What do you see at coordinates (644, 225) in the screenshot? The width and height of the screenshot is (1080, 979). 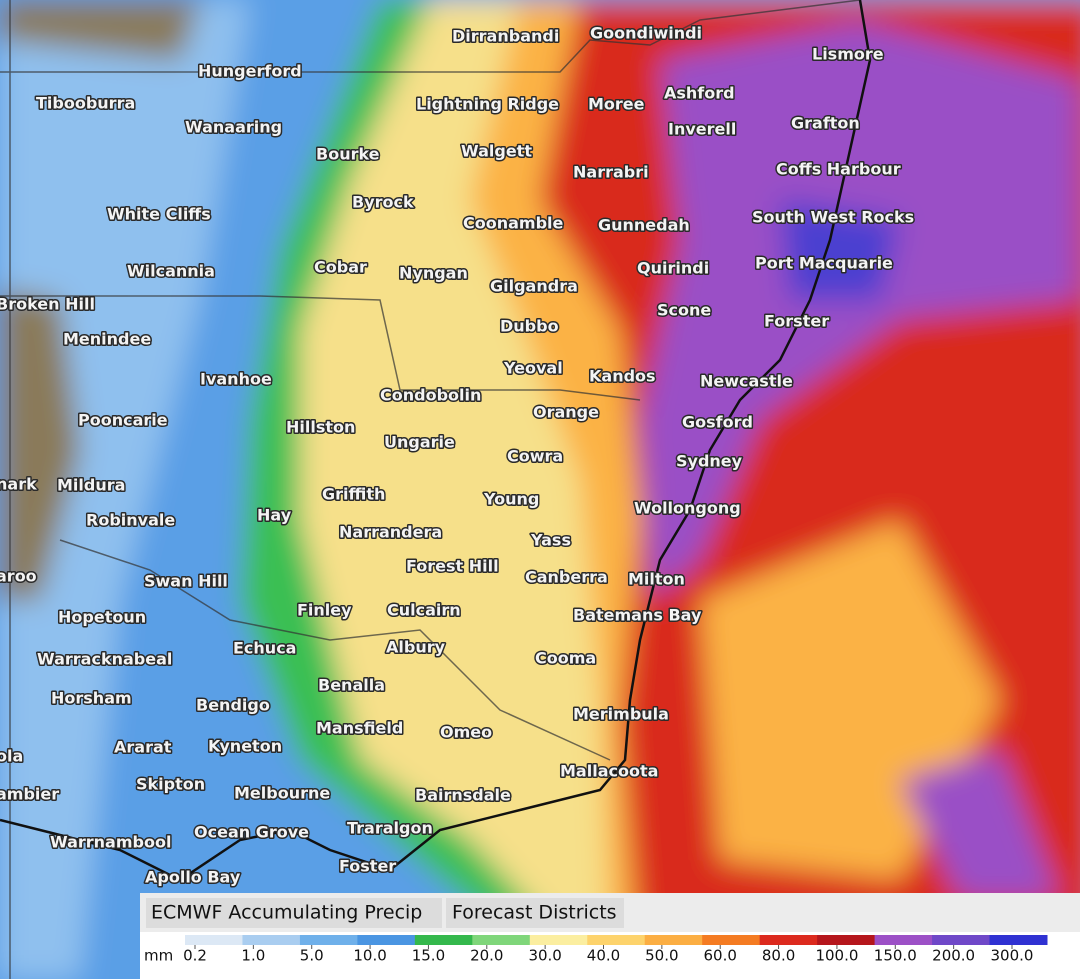 I see `place-label: Gunnedah` at bounding box center [644, 225].